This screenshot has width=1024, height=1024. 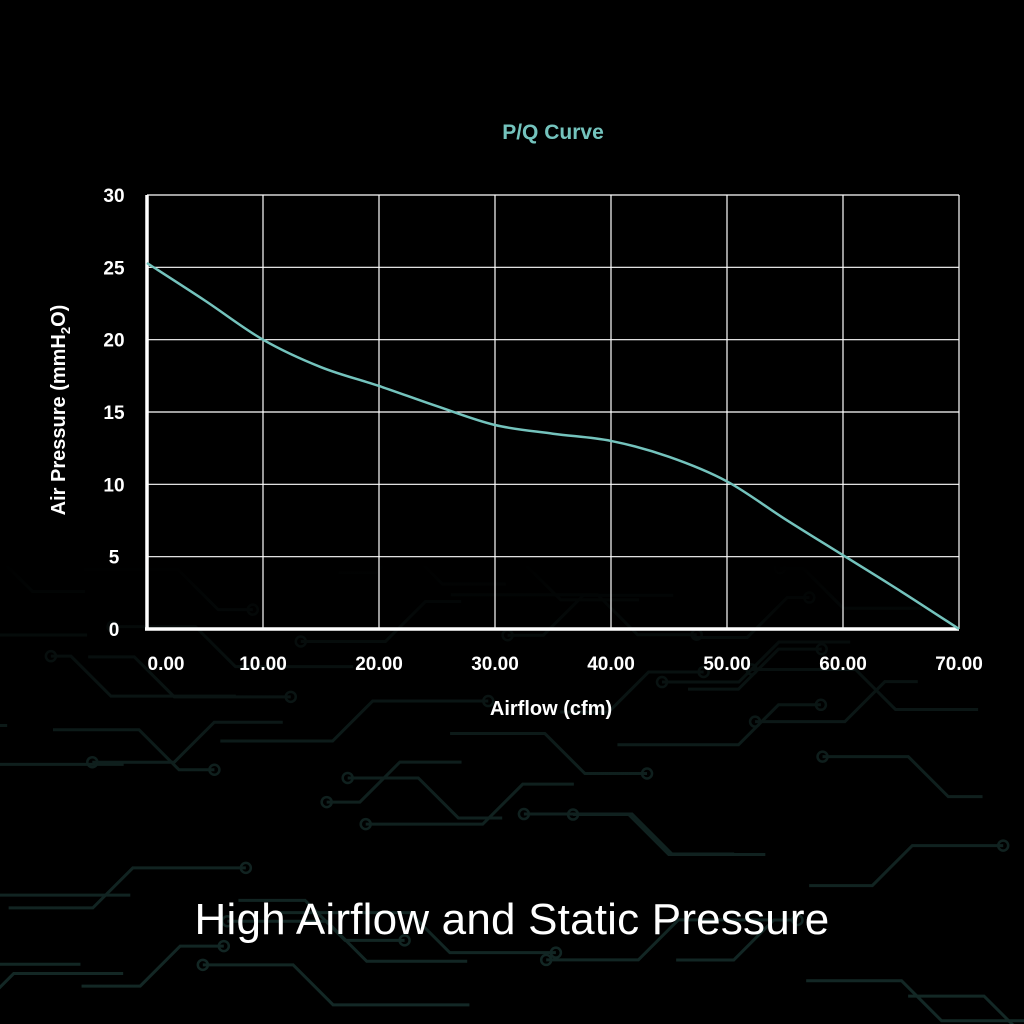 What do you see at coordinates (565, 664) in the screenshot?
I see `x-axis-ticks: 0.00 10.00 20.00 30.00 40.00 50.00 60.00 70.00` at bounding box center [565, 664].